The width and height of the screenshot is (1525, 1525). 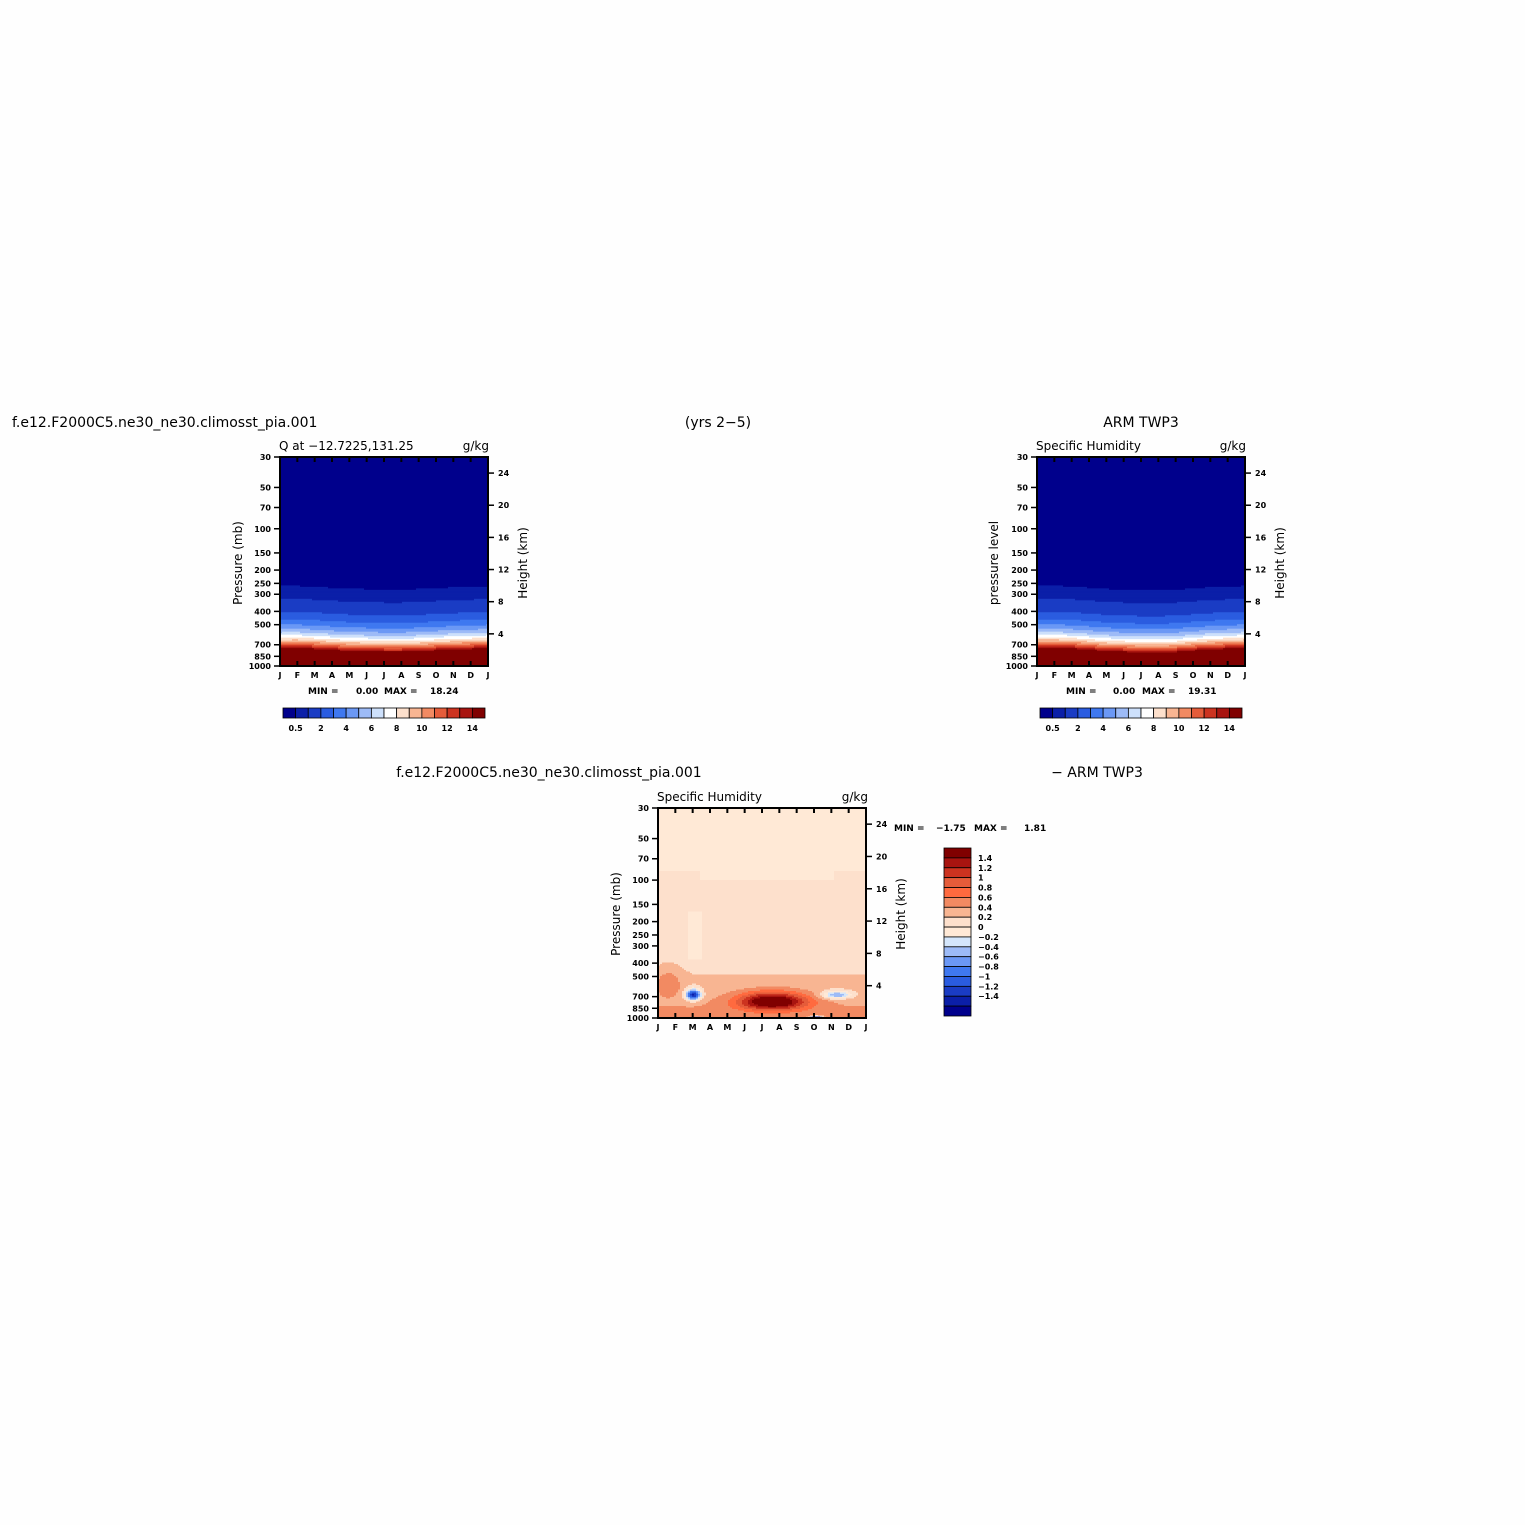 I want to click on model-subtitle: Q at −12.7225,131.25, so click(x=346, y=446).